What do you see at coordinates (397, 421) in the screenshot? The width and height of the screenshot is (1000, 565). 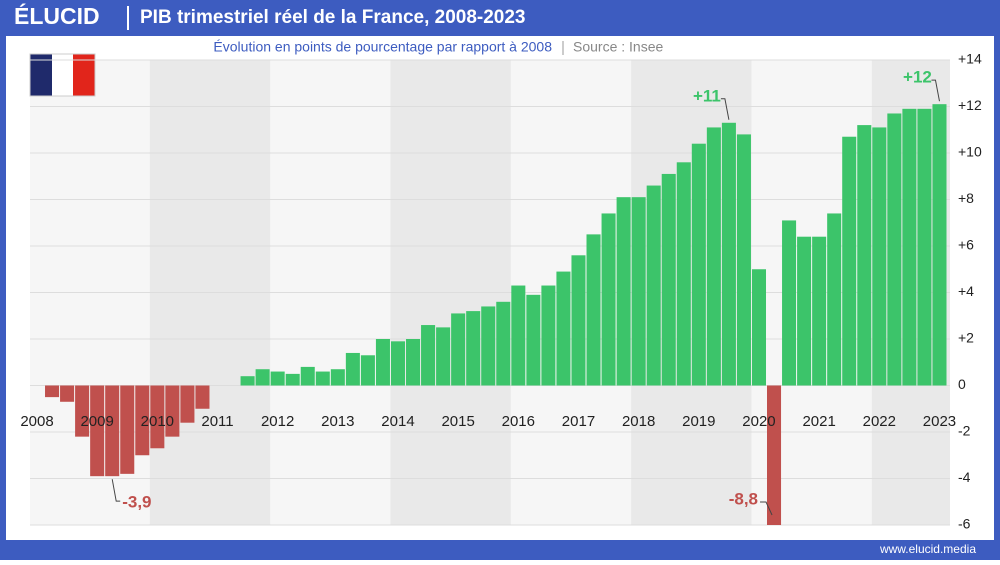 I see `x-tick-label: 2014` at bounding box center [397, 421].